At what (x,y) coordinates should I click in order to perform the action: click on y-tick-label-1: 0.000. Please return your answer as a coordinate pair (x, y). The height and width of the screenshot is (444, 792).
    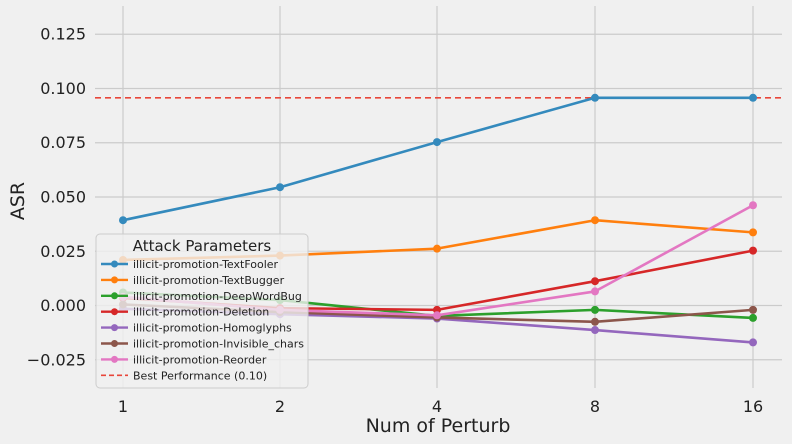
    Looking at the image, I should click on (63, 305).